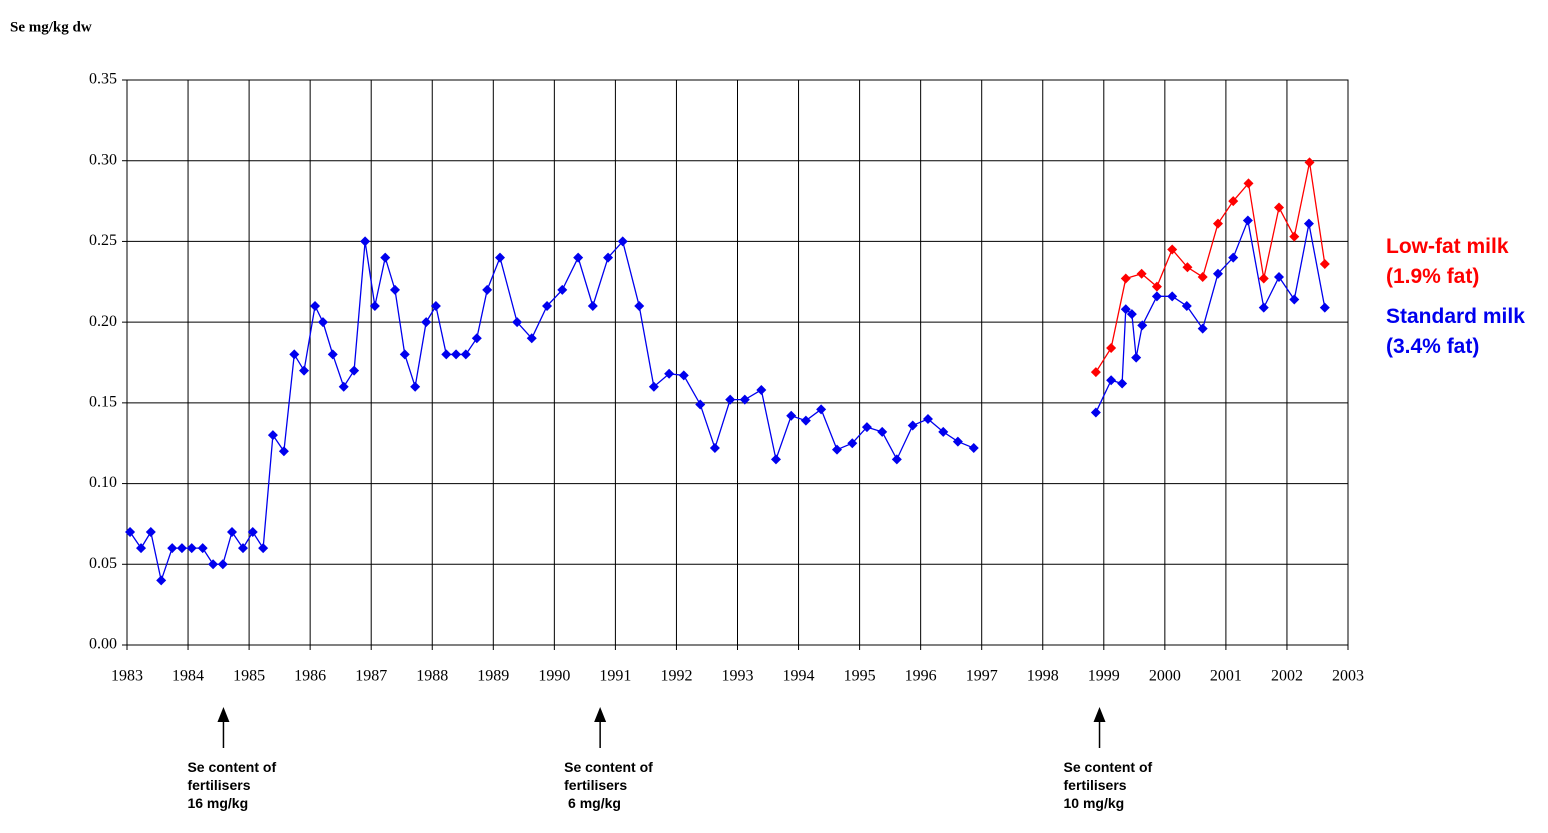  Describe the element at coordinates (103, 482) in the screenshot. I see `y-tick-label: 0.10` at that location.